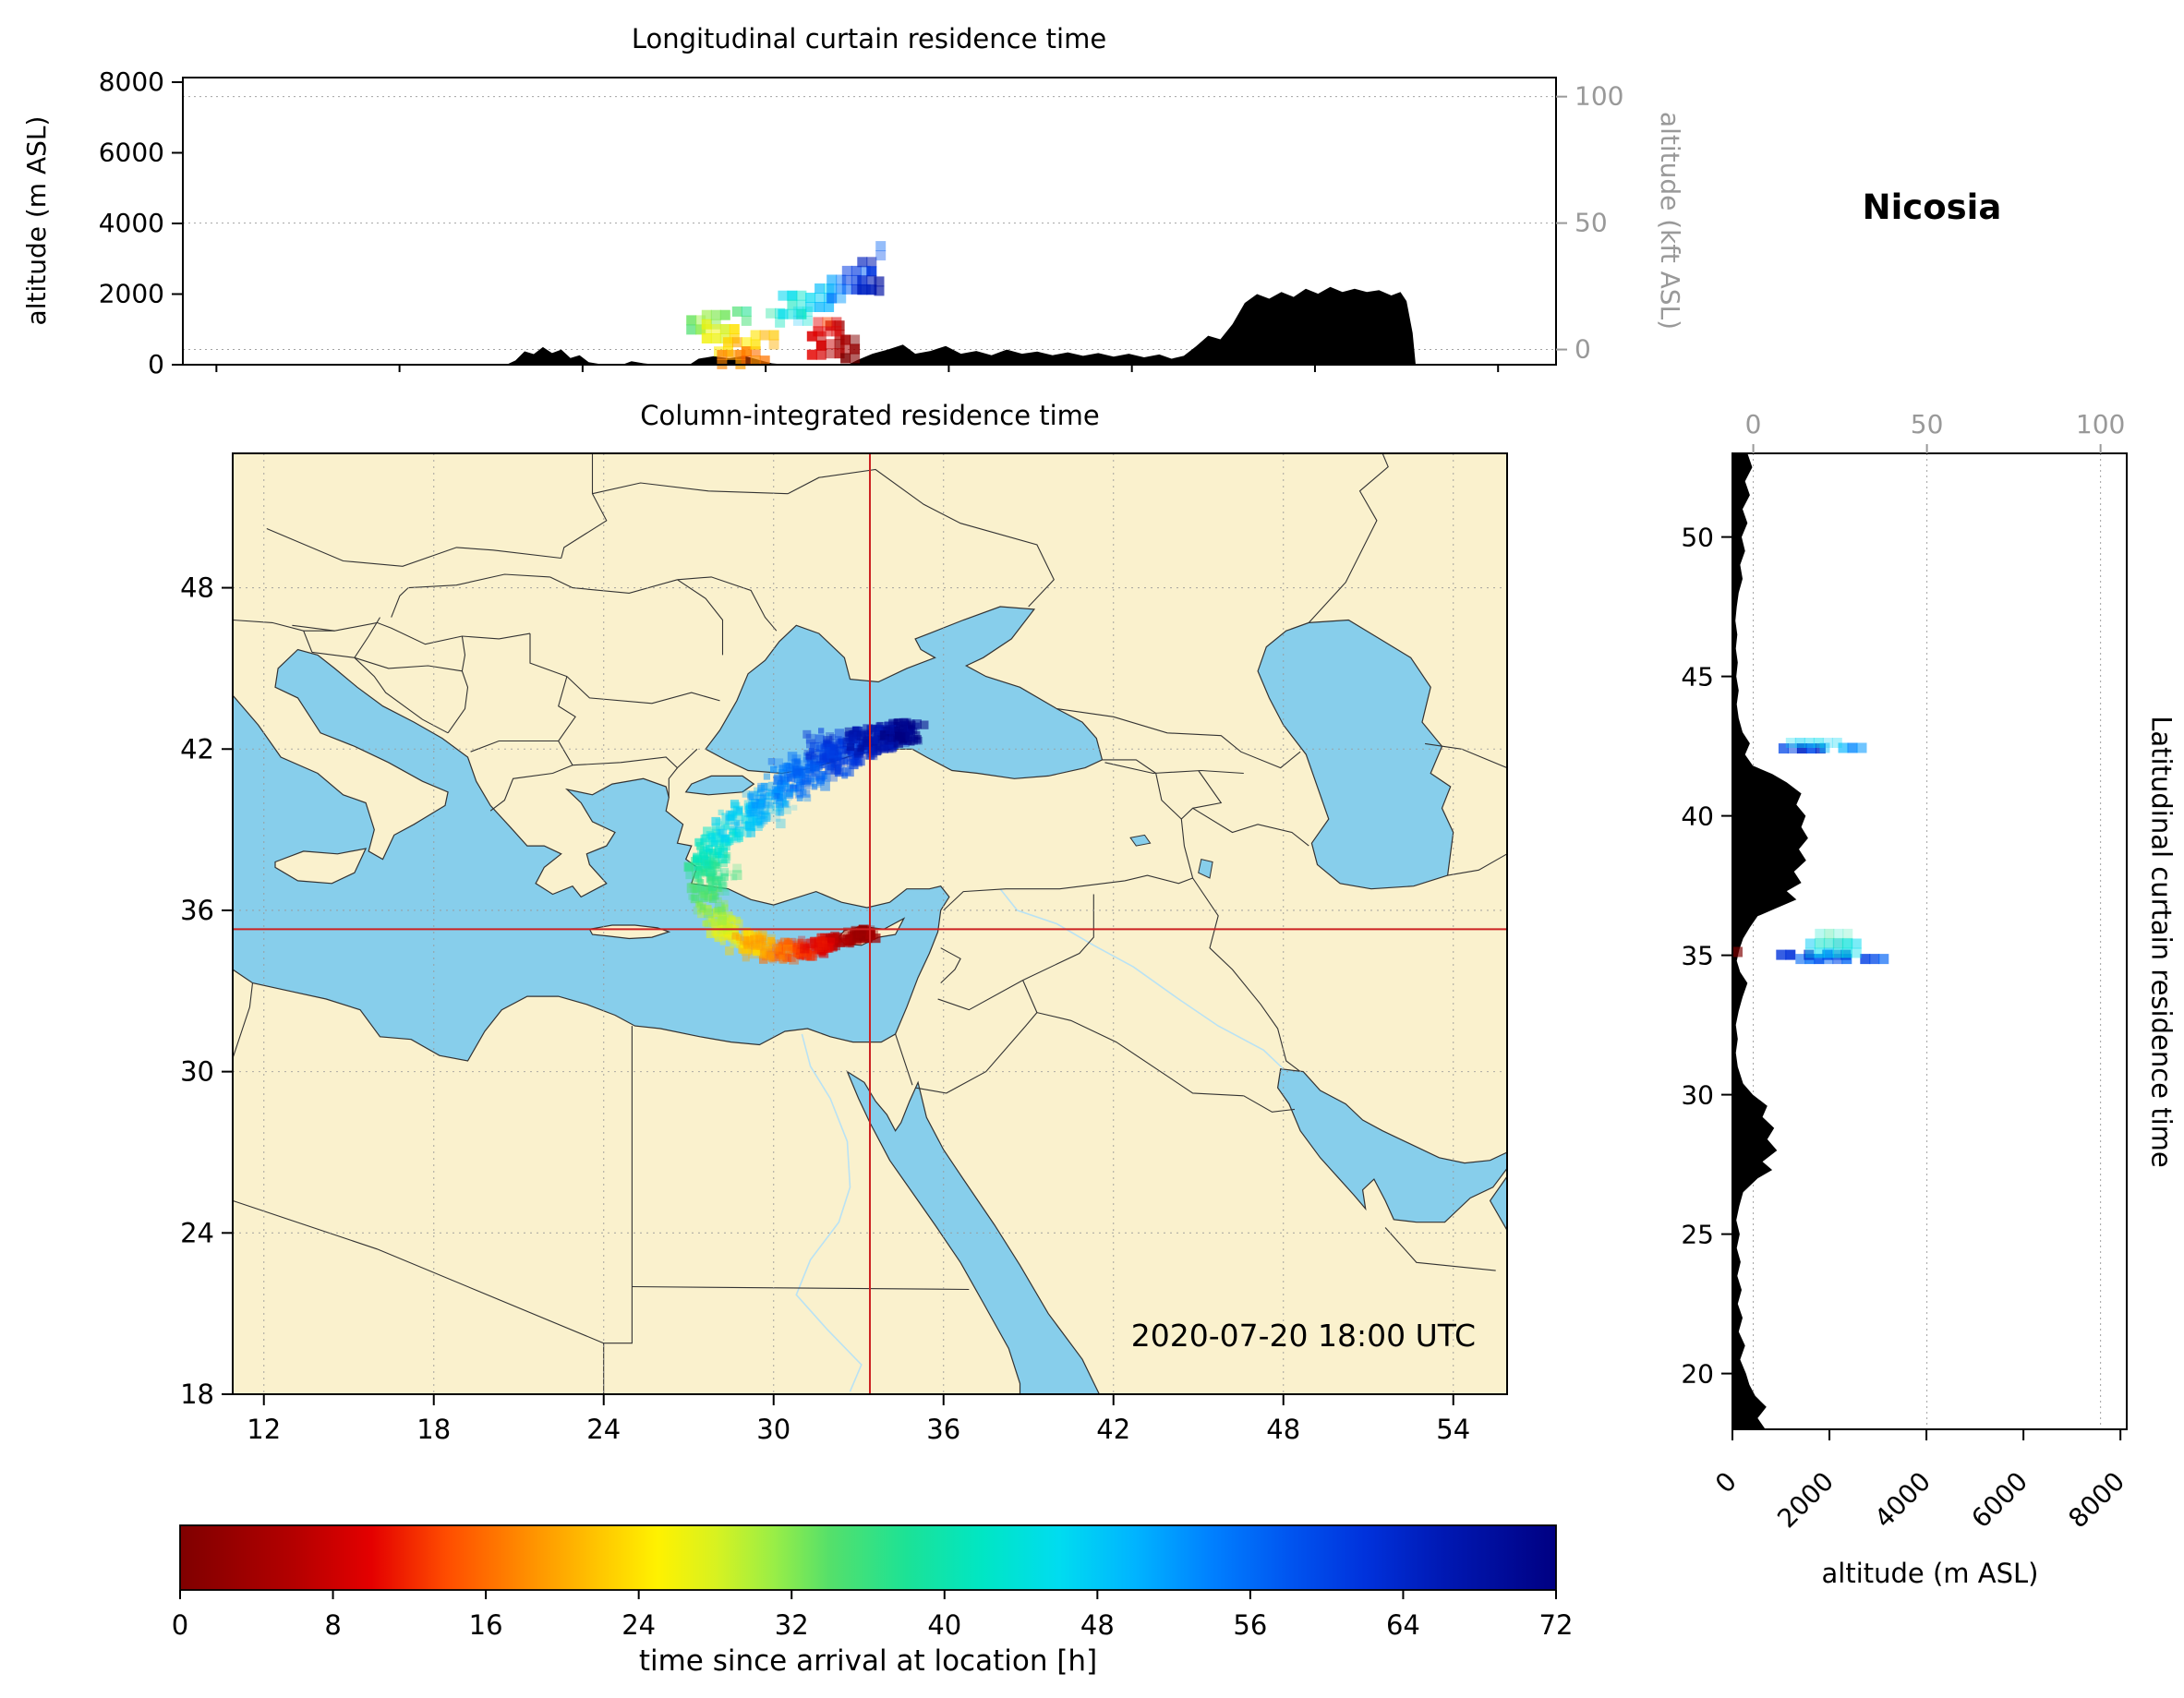 The width and height of the screenshot is (2184, 1698). What do you see at coordinates (861, 222) in the screenshot?
I see `longitudinal-curtain-panel: 0 2000 4000 6000 8000 0 50 100` at bounding box center [861, 222].